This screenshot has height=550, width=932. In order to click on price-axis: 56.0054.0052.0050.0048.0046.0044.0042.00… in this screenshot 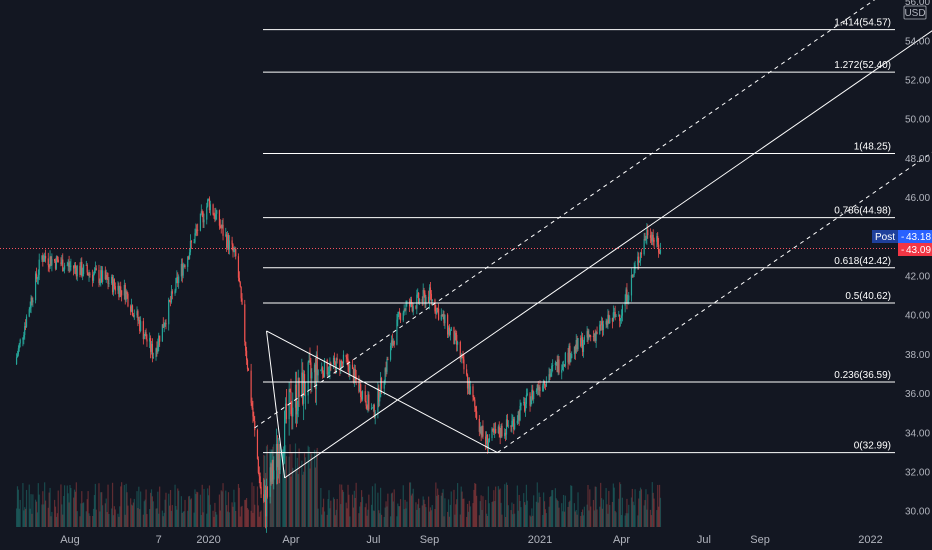, I will do `click(917, 259)`.